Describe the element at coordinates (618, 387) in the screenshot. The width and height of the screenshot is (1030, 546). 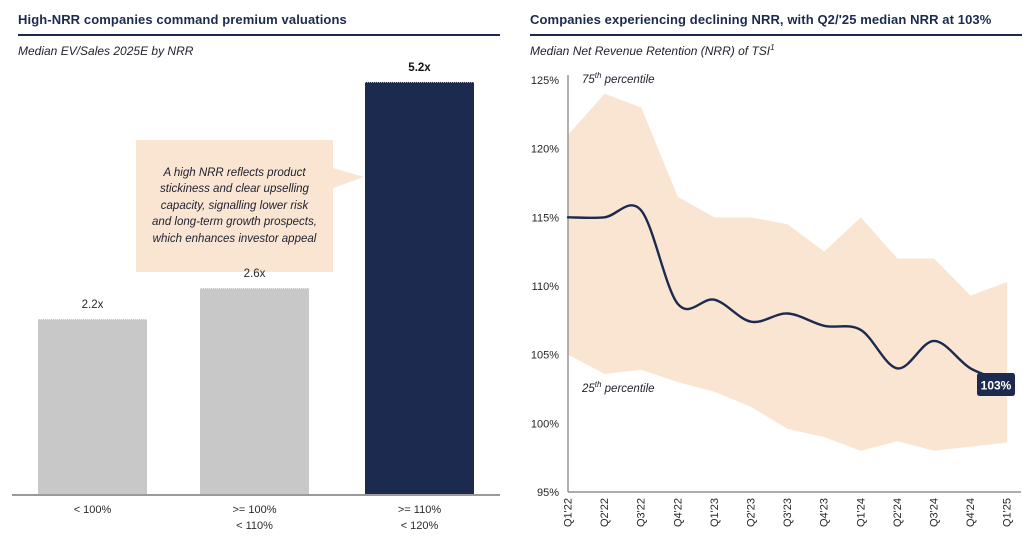
I see `percentile-25-label: 25th percentile` at that location.